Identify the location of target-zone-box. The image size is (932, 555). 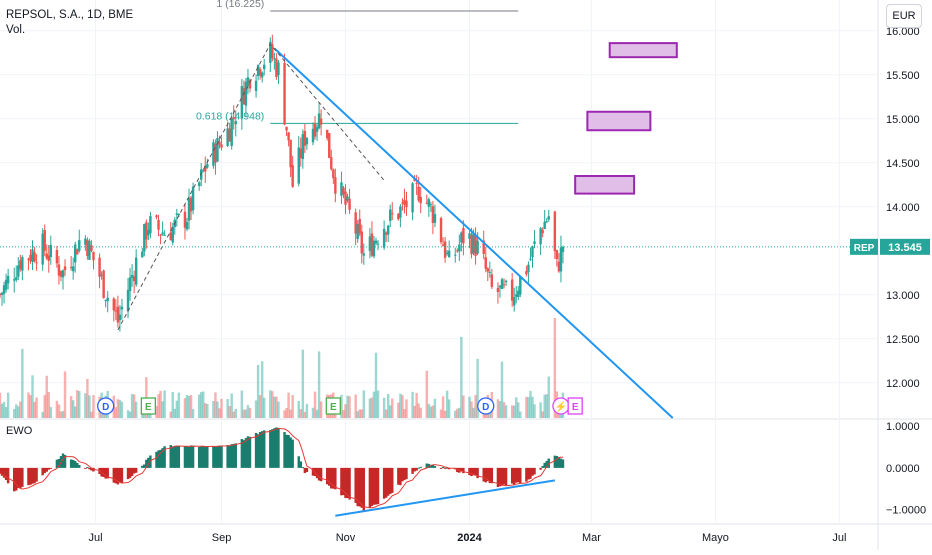
(643, 50).